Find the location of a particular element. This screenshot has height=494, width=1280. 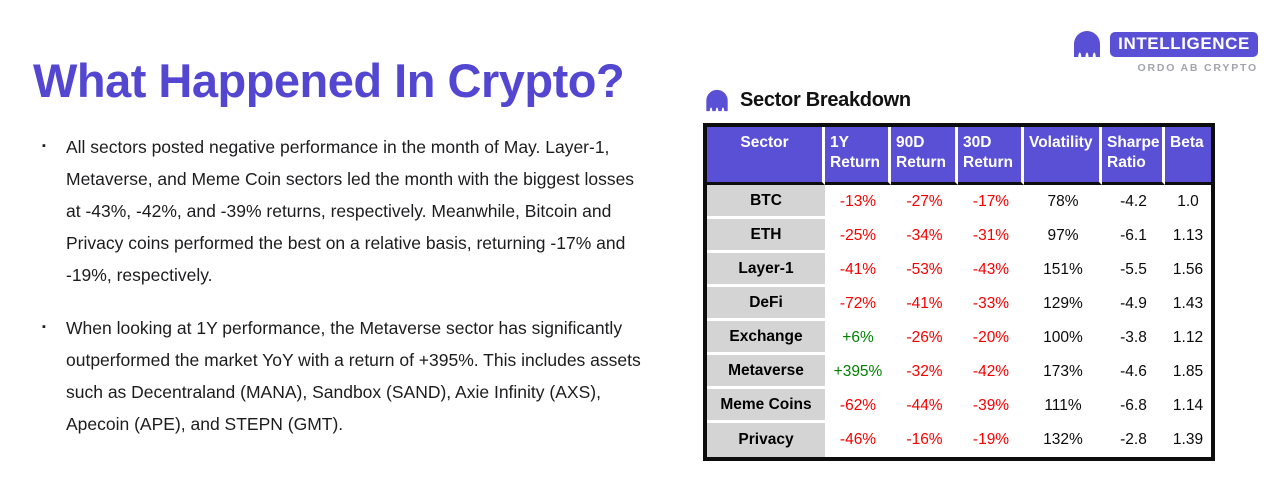

table-row: Privacy -46% -16% -19% 132% -2.8 1.39 is located at coordinates (959, 440).